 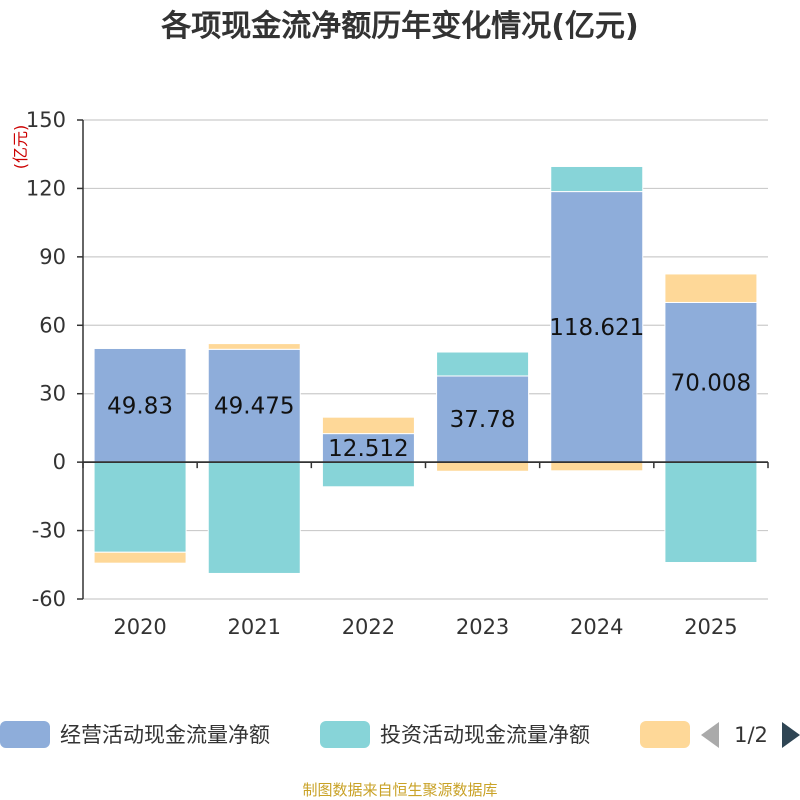 I want to click on bar-series1-2025, so click(x=711, y=512).